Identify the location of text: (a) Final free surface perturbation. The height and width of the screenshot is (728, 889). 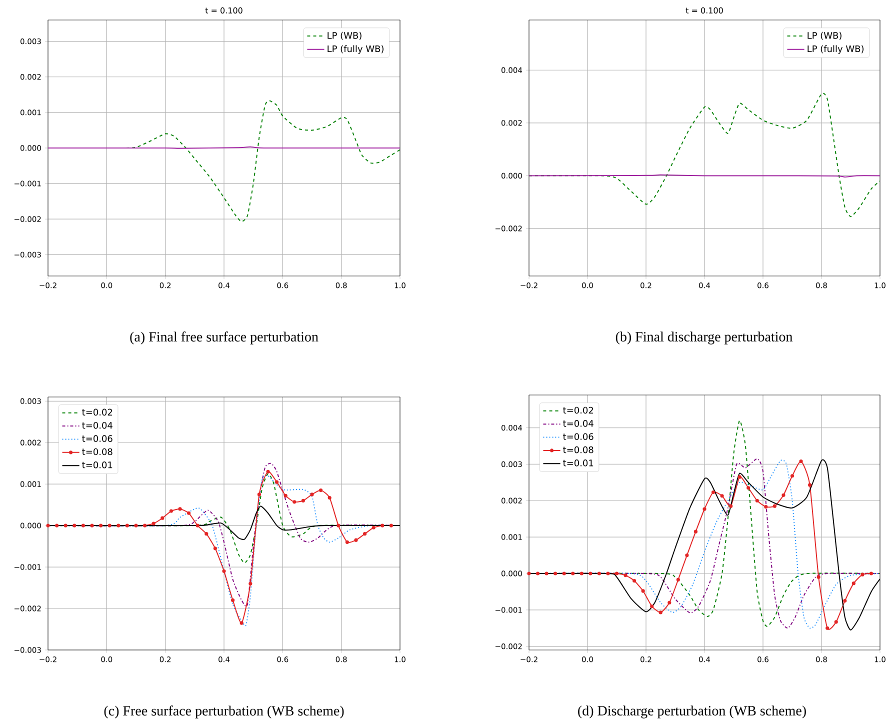
(224, 338).